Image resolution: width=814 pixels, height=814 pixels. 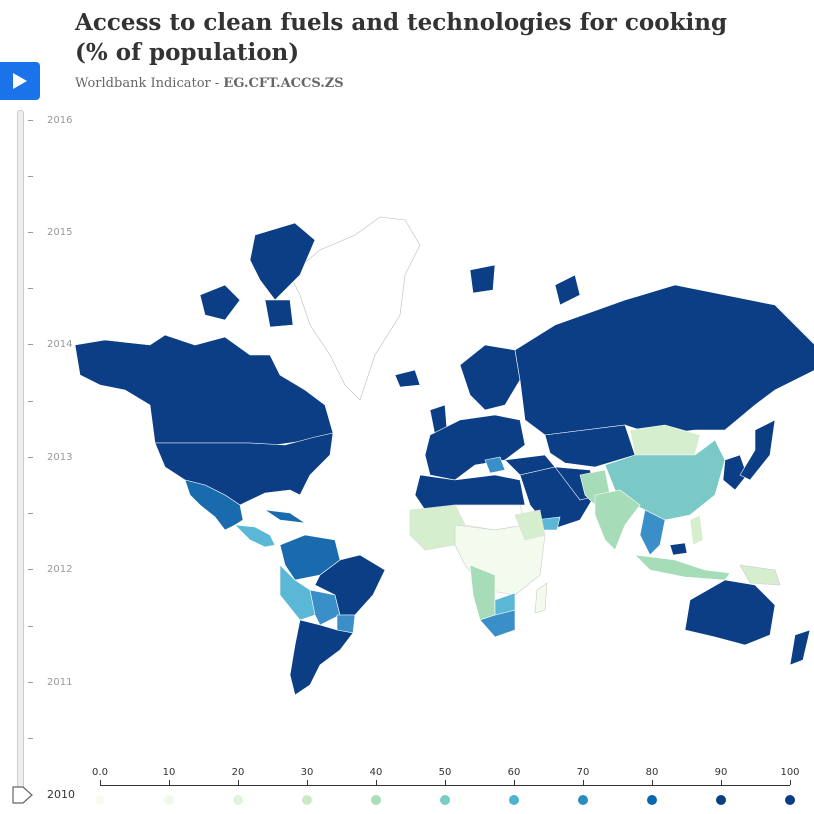 I want to click on year-label-2013: 2013, so click(x=60, y=457).